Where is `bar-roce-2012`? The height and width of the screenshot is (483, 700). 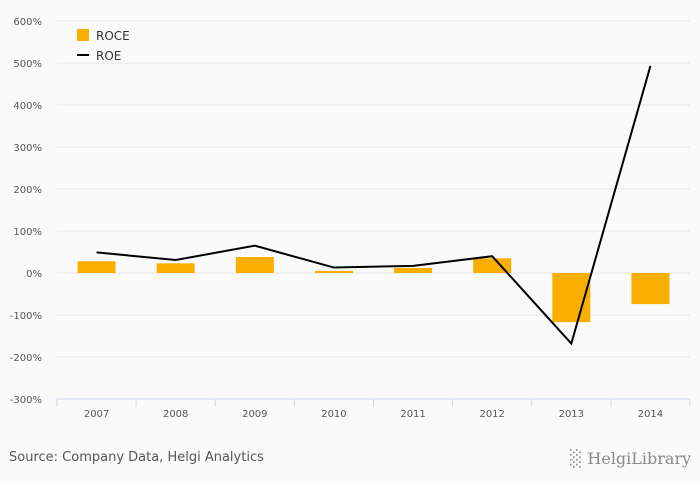
bar-roce-2012 is located at coordinates (492, 265).